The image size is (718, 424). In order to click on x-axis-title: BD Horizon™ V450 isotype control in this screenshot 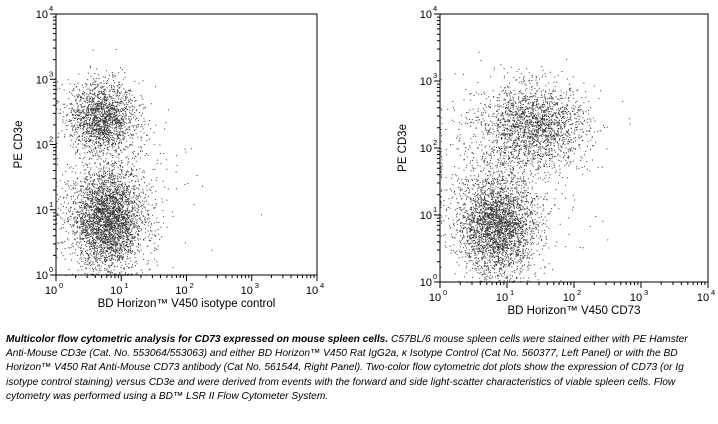, I will do `click(187, 304)`.